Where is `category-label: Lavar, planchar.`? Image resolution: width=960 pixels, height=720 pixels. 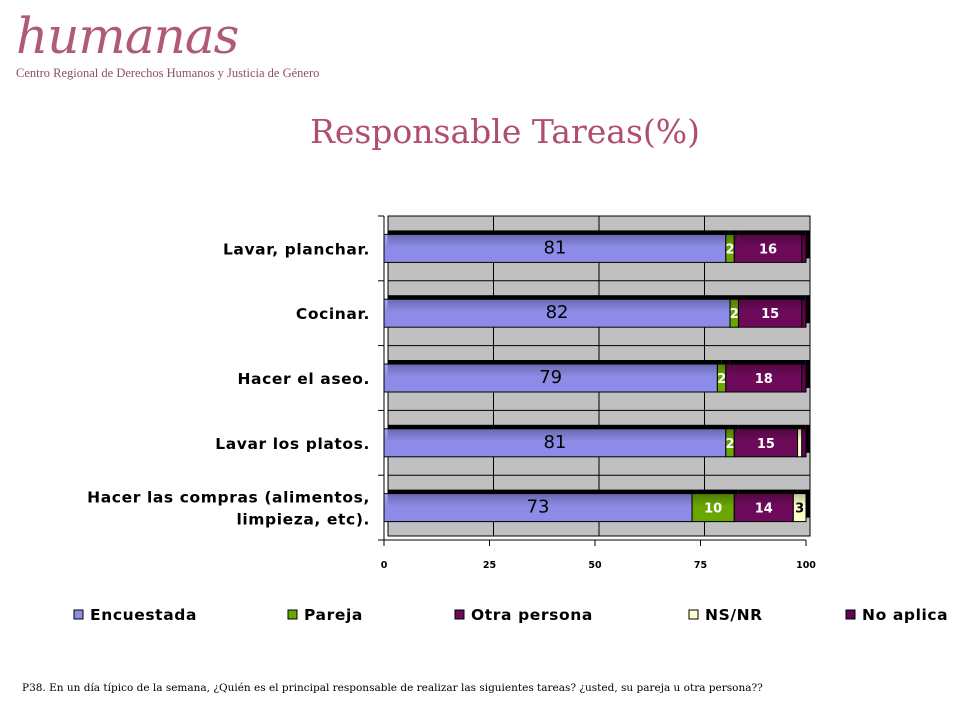 category-label: Lavar, planchar. is located at coordinates (296, 249).